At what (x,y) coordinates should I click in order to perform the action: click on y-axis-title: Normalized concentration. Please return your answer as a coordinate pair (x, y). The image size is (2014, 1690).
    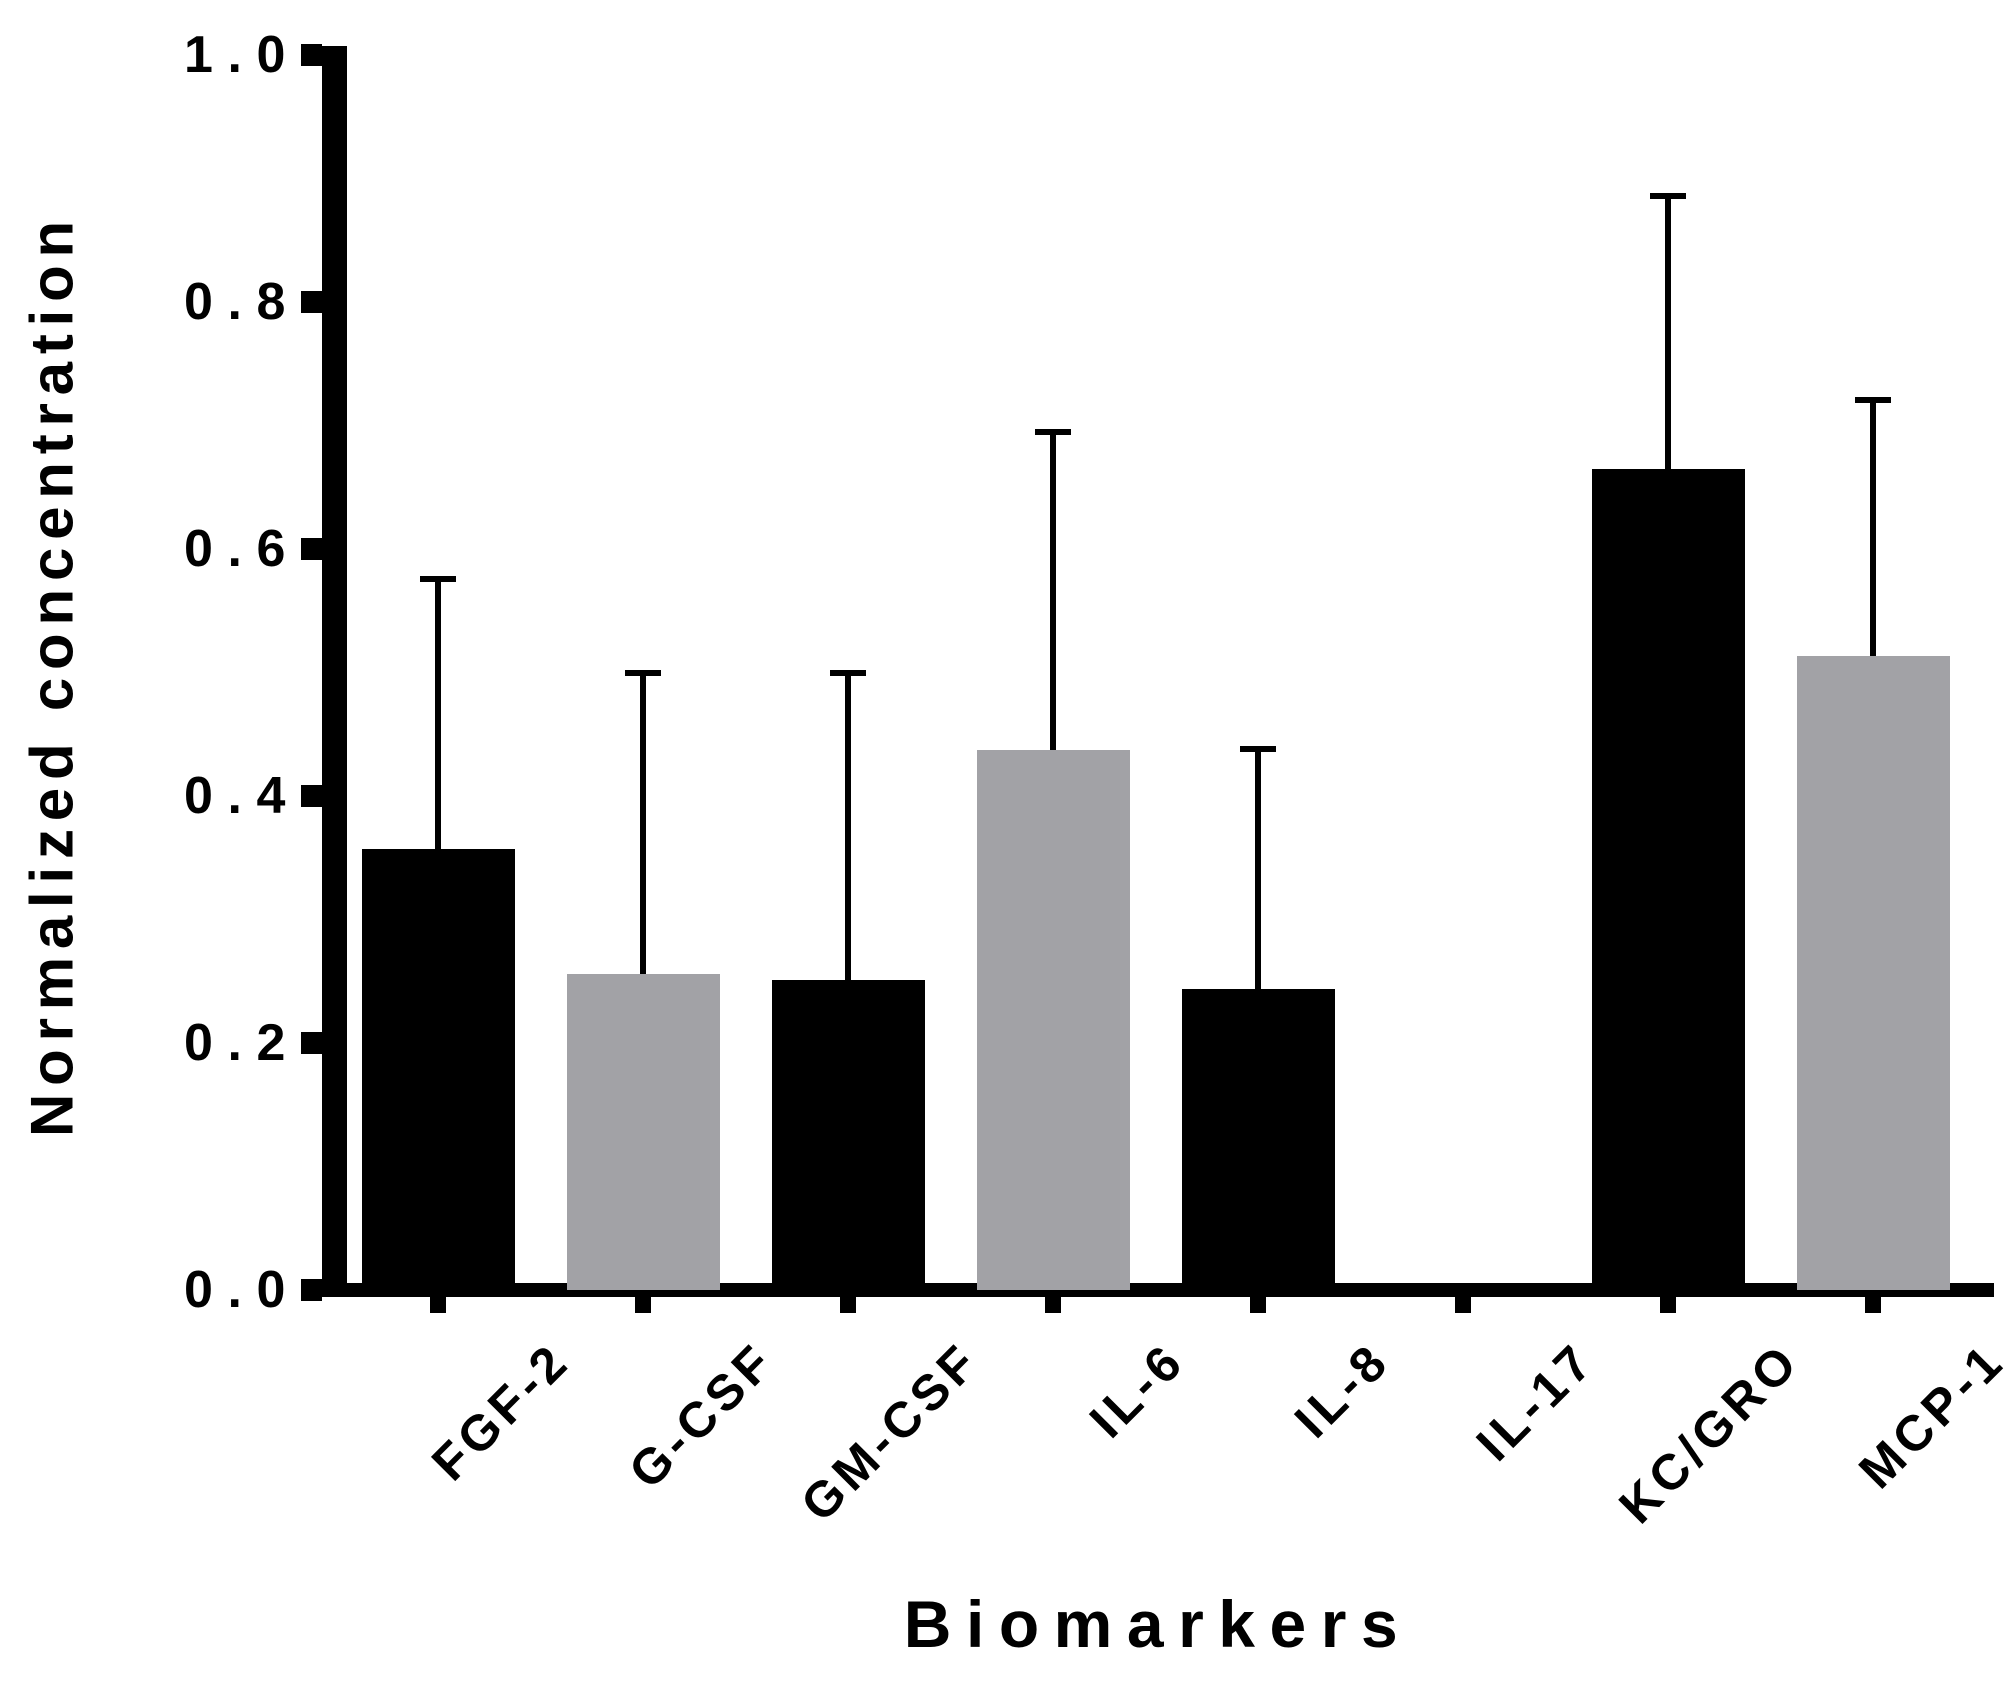
    Looking at the image, I should click on (52, 675).